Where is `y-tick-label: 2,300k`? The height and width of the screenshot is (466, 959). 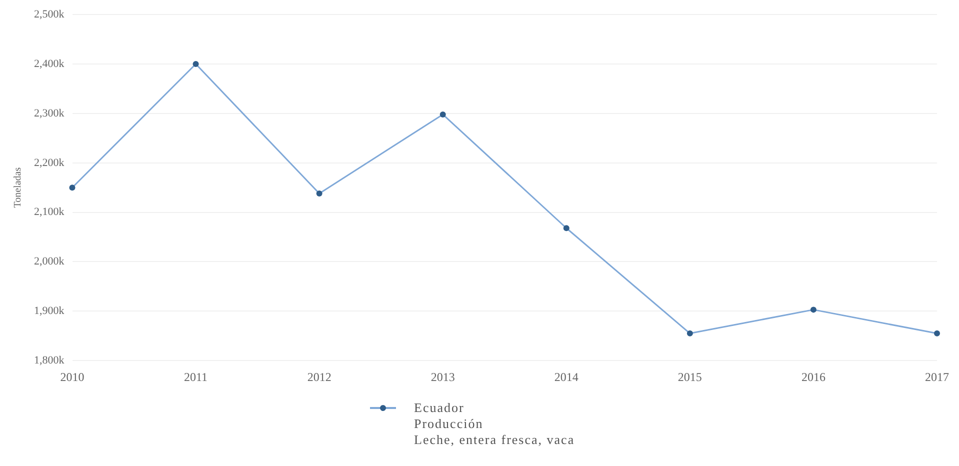 y-tick-label: 2,300k is located at coordinates (49, 113).